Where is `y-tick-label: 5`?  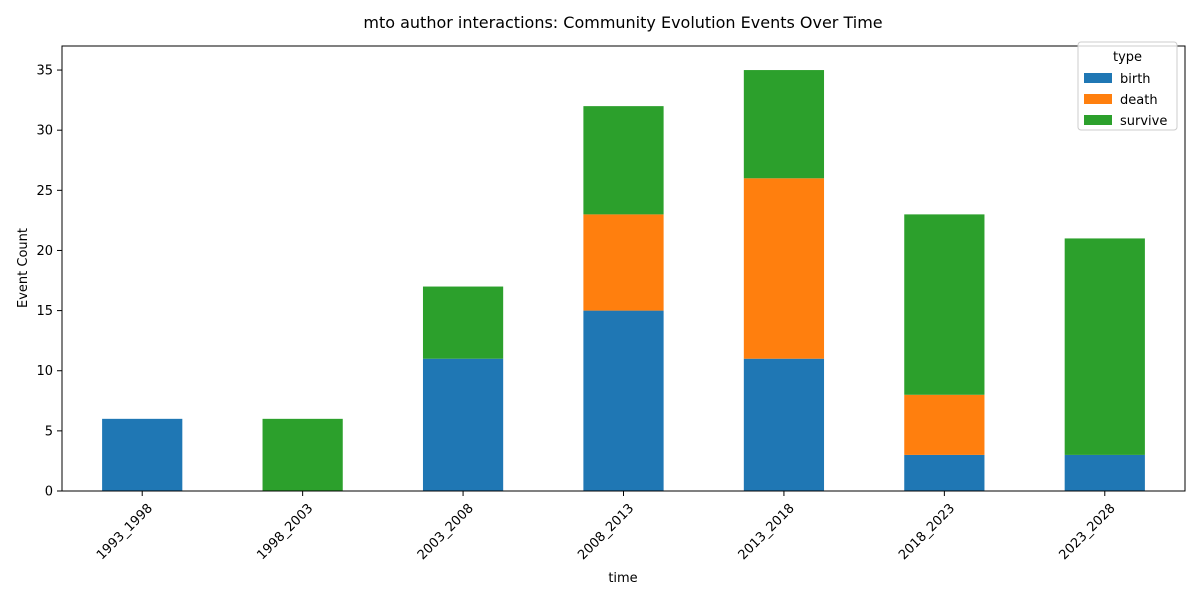
y-tick-label: 5 is located at coordinates (49, 431).